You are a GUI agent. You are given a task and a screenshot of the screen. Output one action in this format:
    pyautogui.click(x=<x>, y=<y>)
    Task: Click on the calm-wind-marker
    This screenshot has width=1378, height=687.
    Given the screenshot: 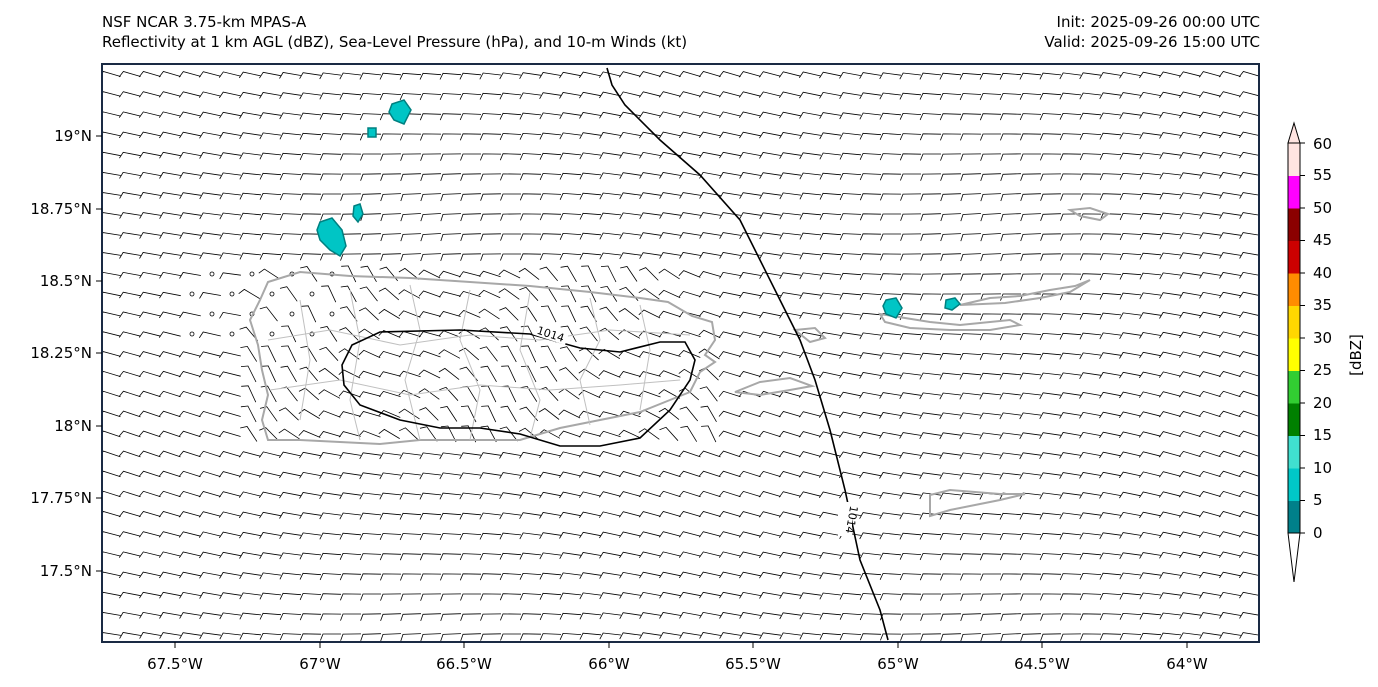 What is the action you would take?
    pyautogui.click(x=212, y=274)
    